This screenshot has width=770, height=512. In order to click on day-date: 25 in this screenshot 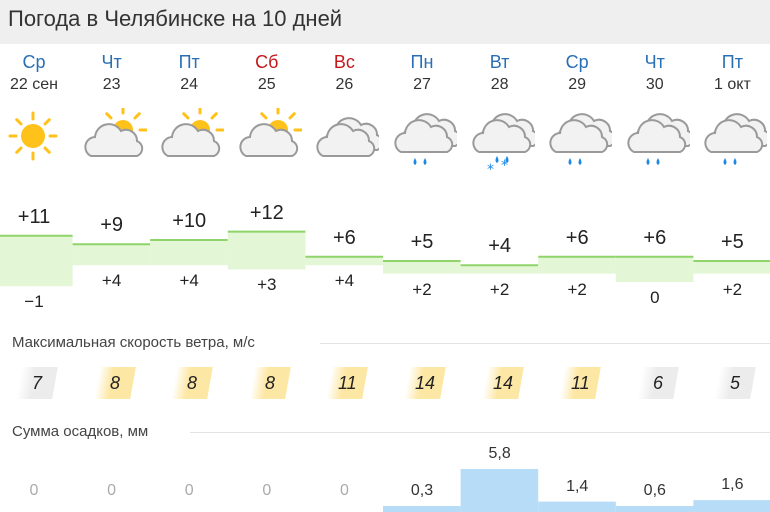, I will do `click(266, 84)`.